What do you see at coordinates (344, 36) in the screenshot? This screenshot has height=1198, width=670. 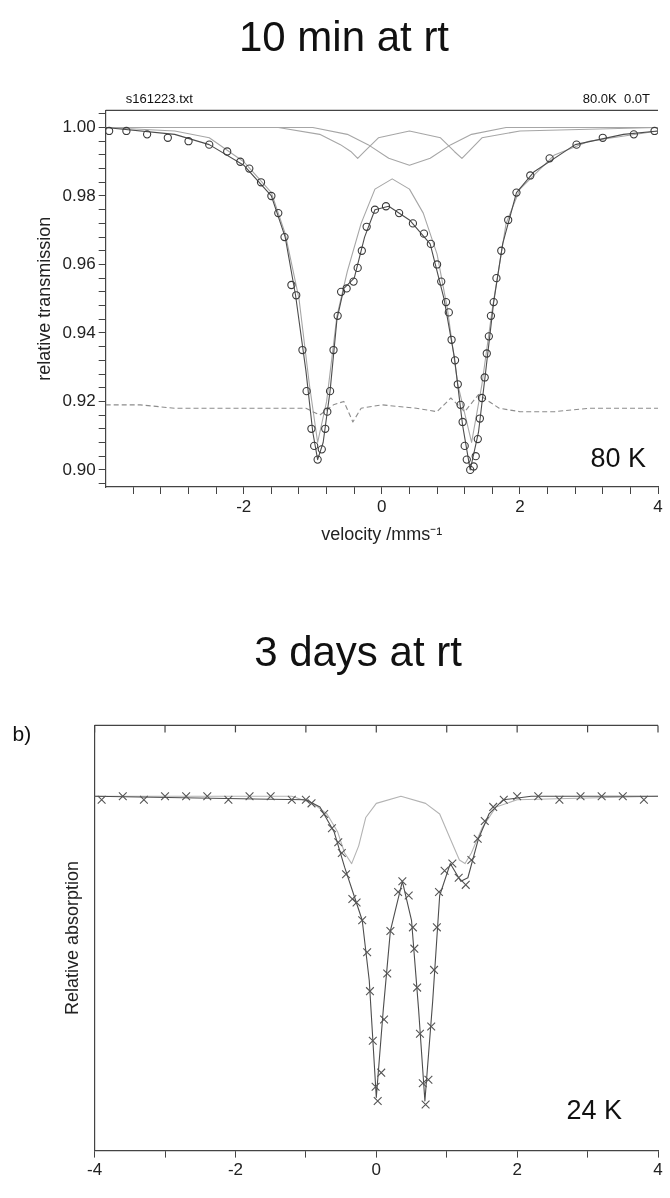 I see `chart-title: 10 min at rt` at bounding box center [344, 36].